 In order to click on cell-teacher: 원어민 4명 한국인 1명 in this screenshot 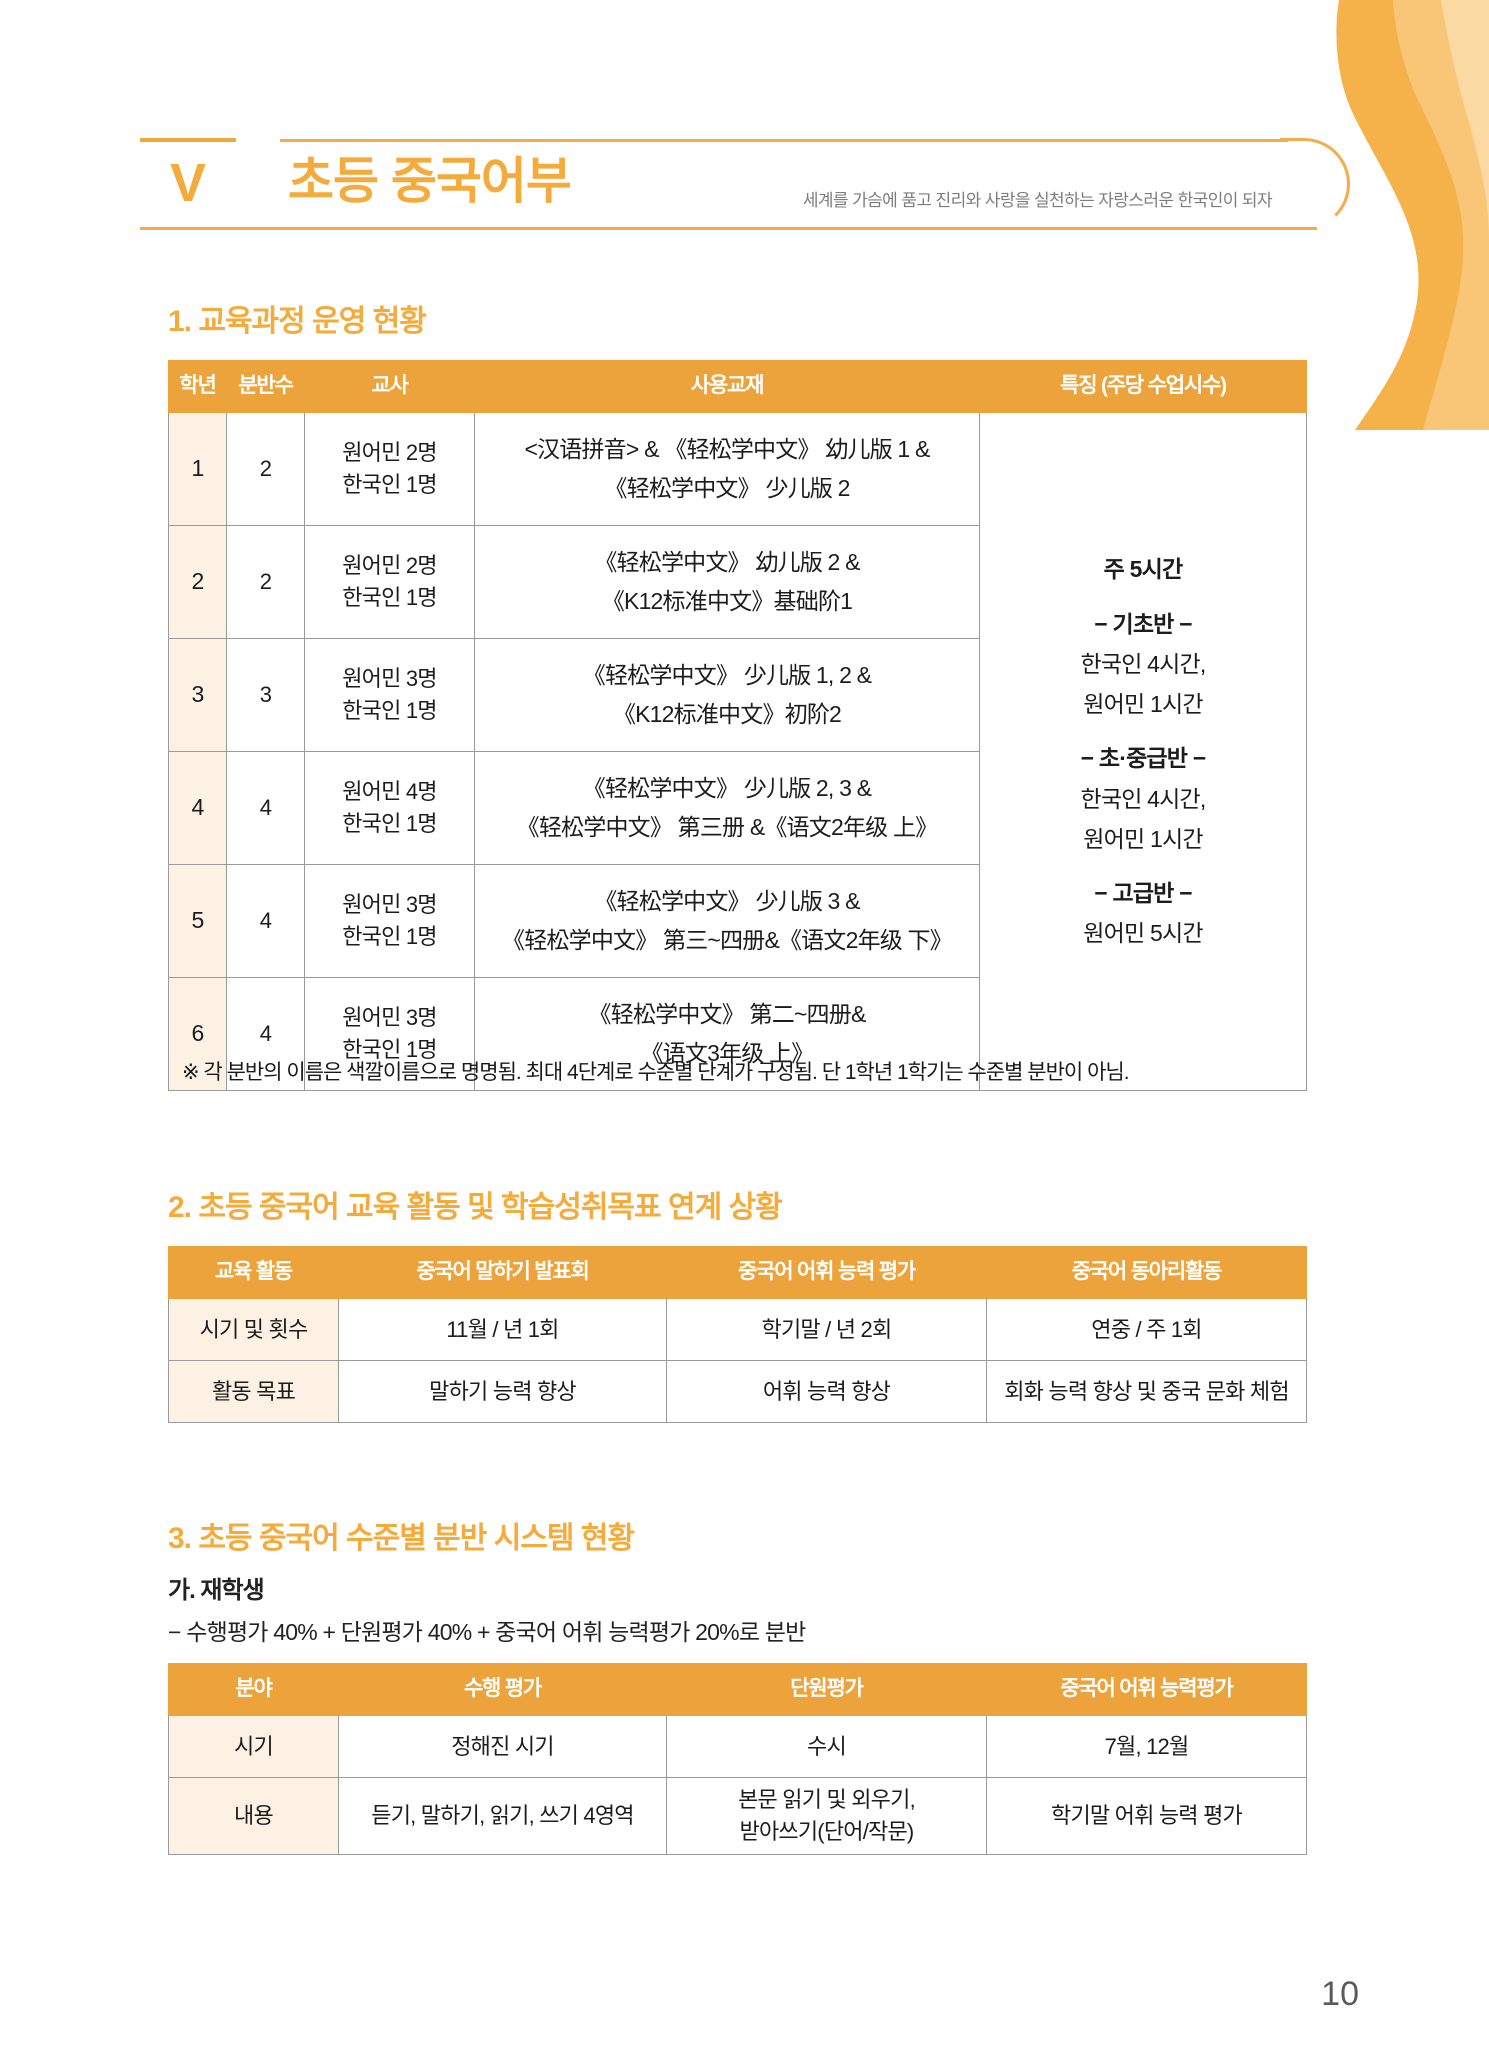, I will do `click(389, 808)`.